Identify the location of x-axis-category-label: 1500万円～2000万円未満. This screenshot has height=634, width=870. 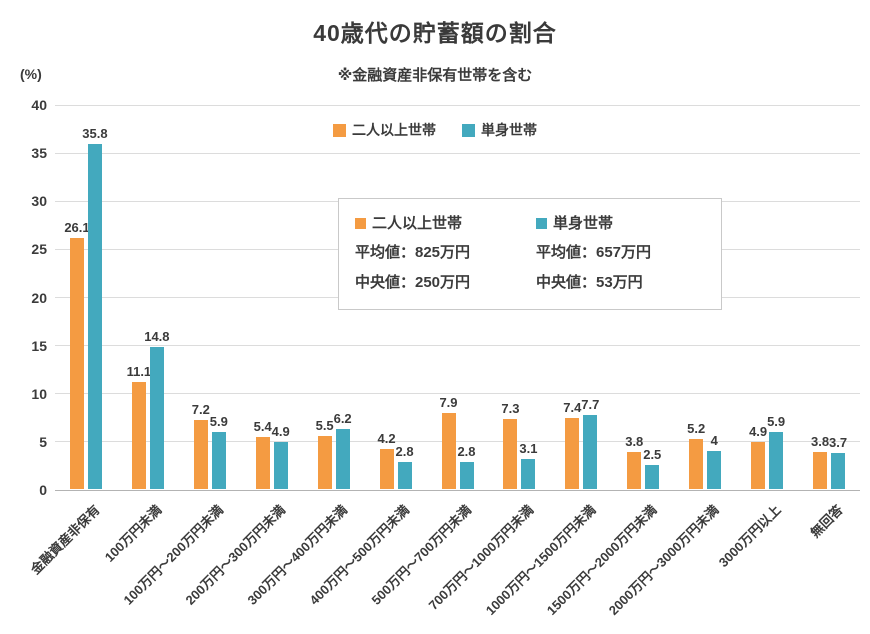
(602, 560).